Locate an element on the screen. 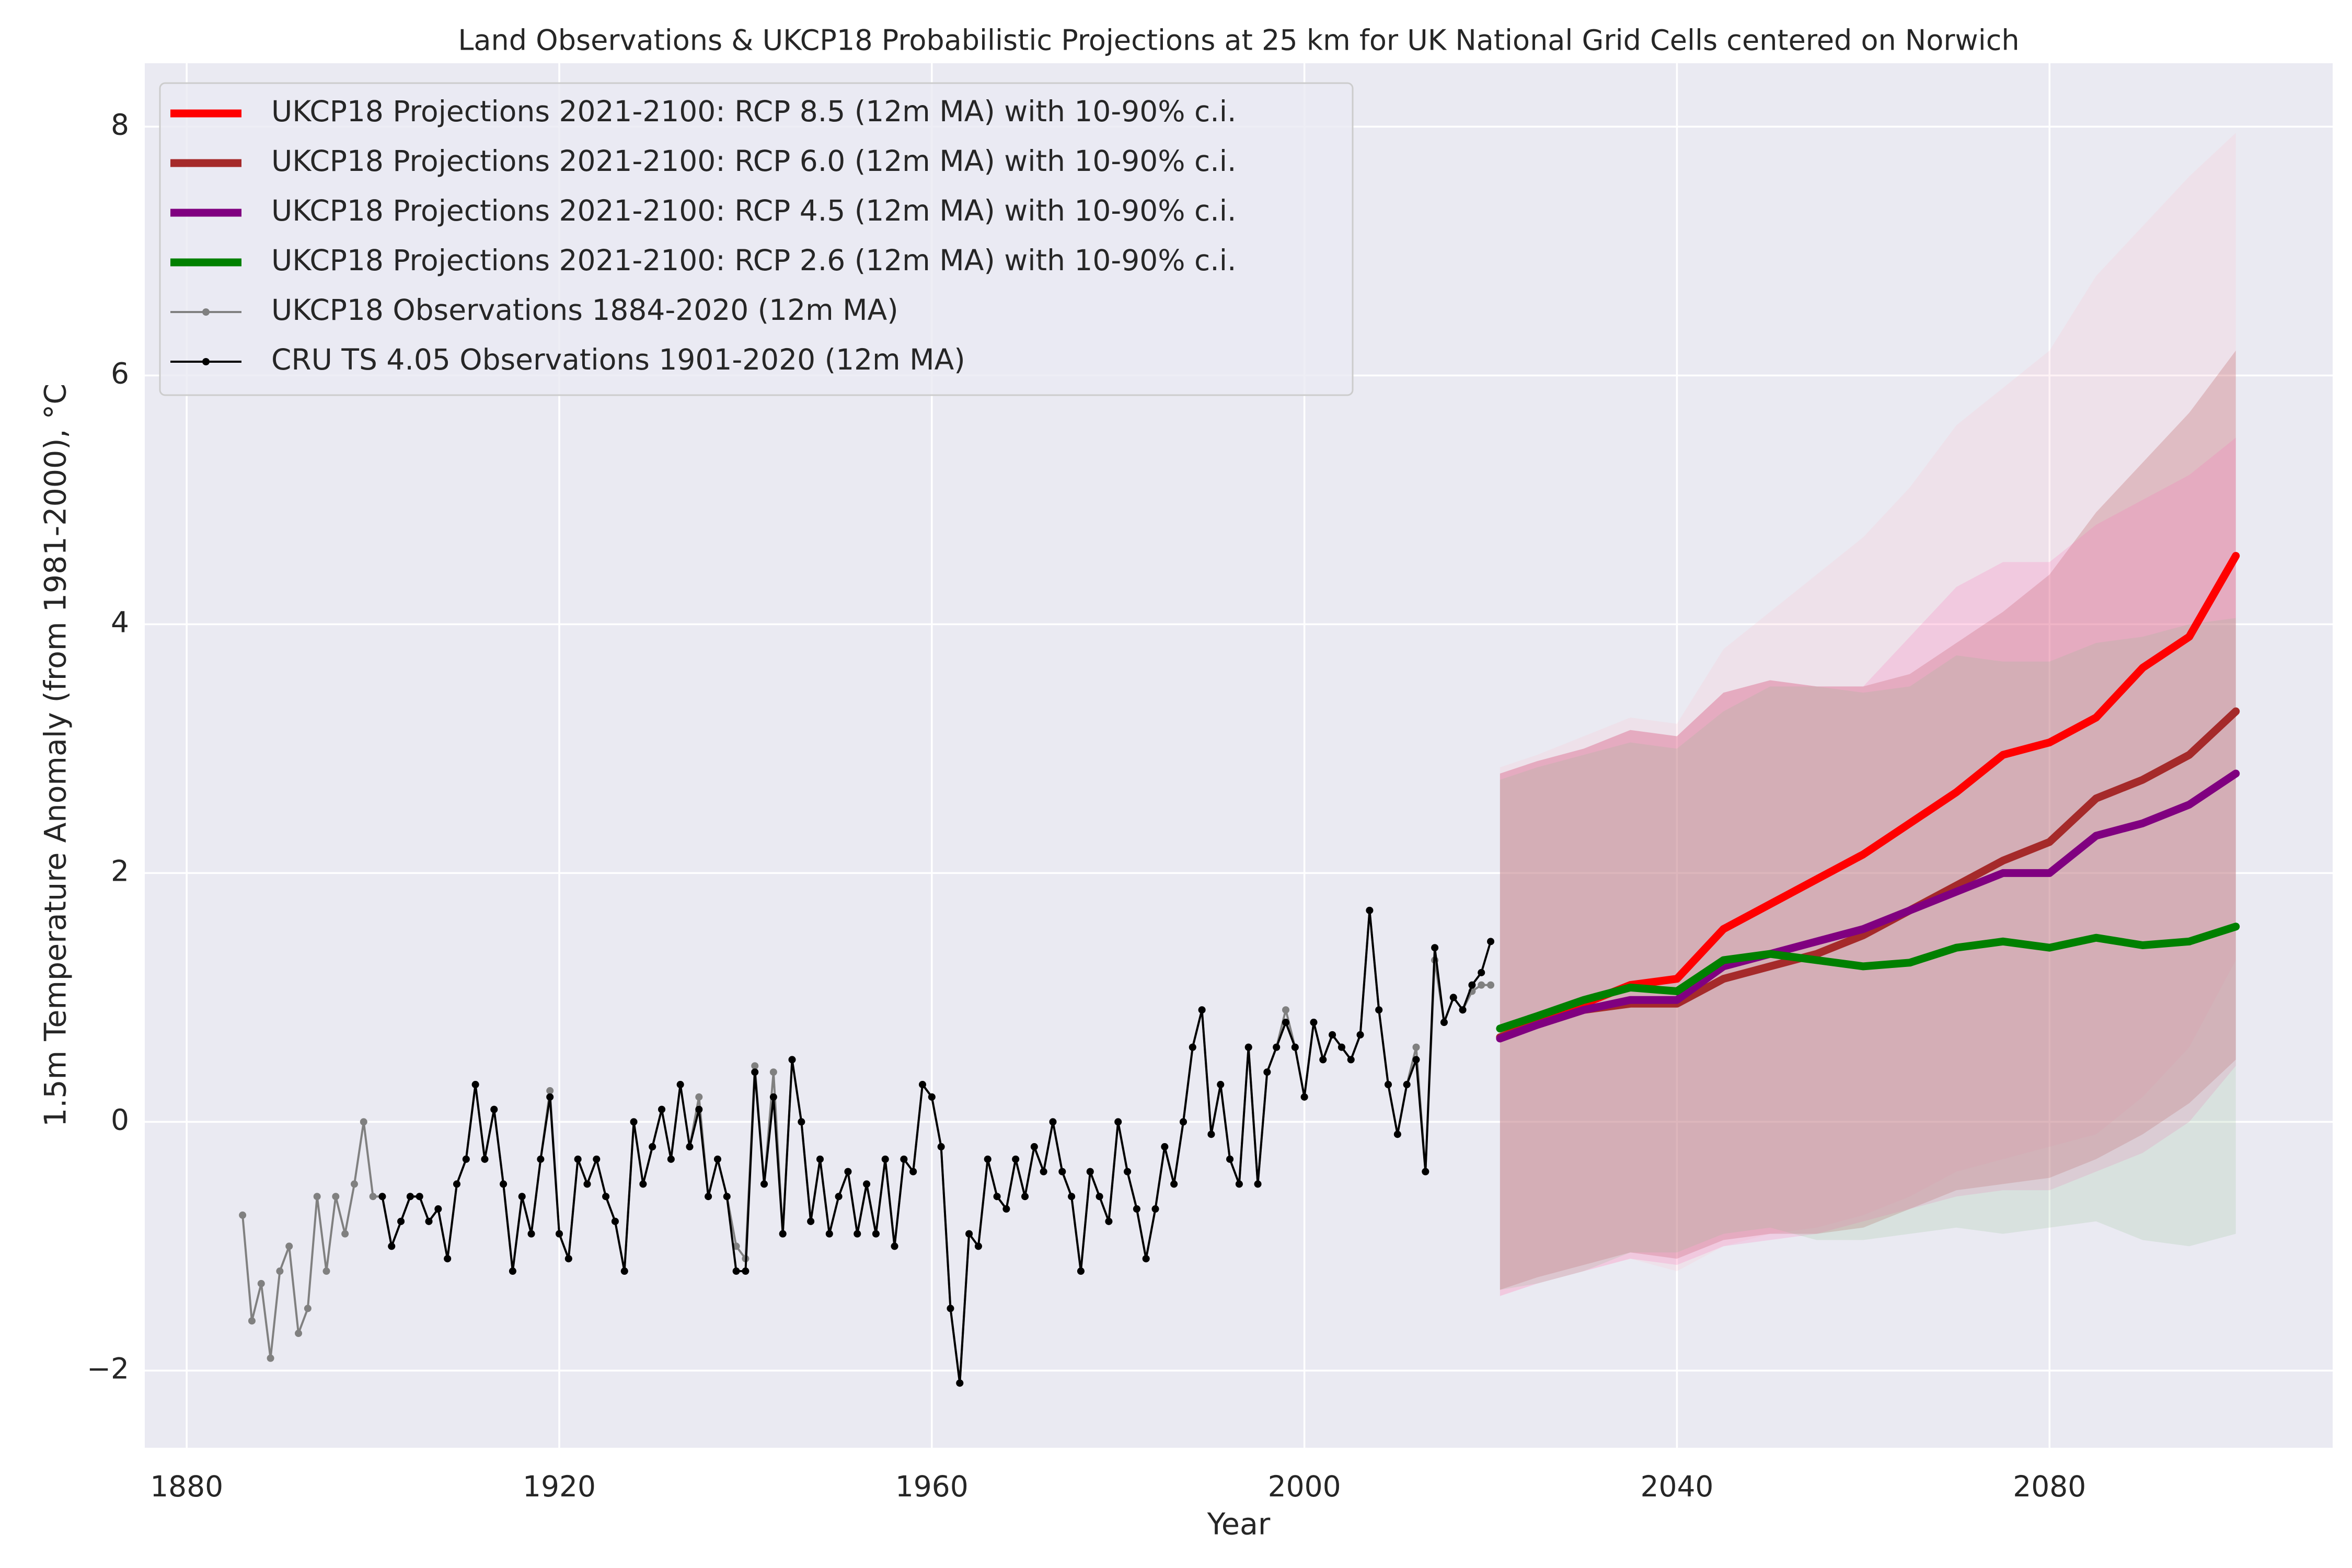  y-tick-label: 8 is located at coordinates (120, 125).